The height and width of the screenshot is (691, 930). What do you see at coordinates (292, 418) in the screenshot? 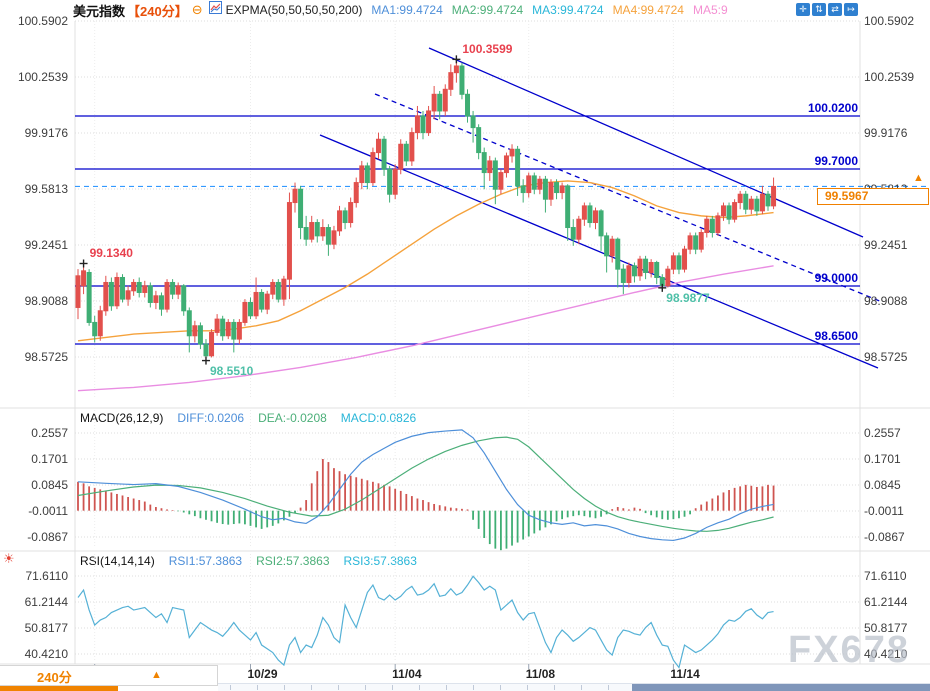
I see `macd-dea-value: DEA:-0.0208` at bounding box center [292, 418].